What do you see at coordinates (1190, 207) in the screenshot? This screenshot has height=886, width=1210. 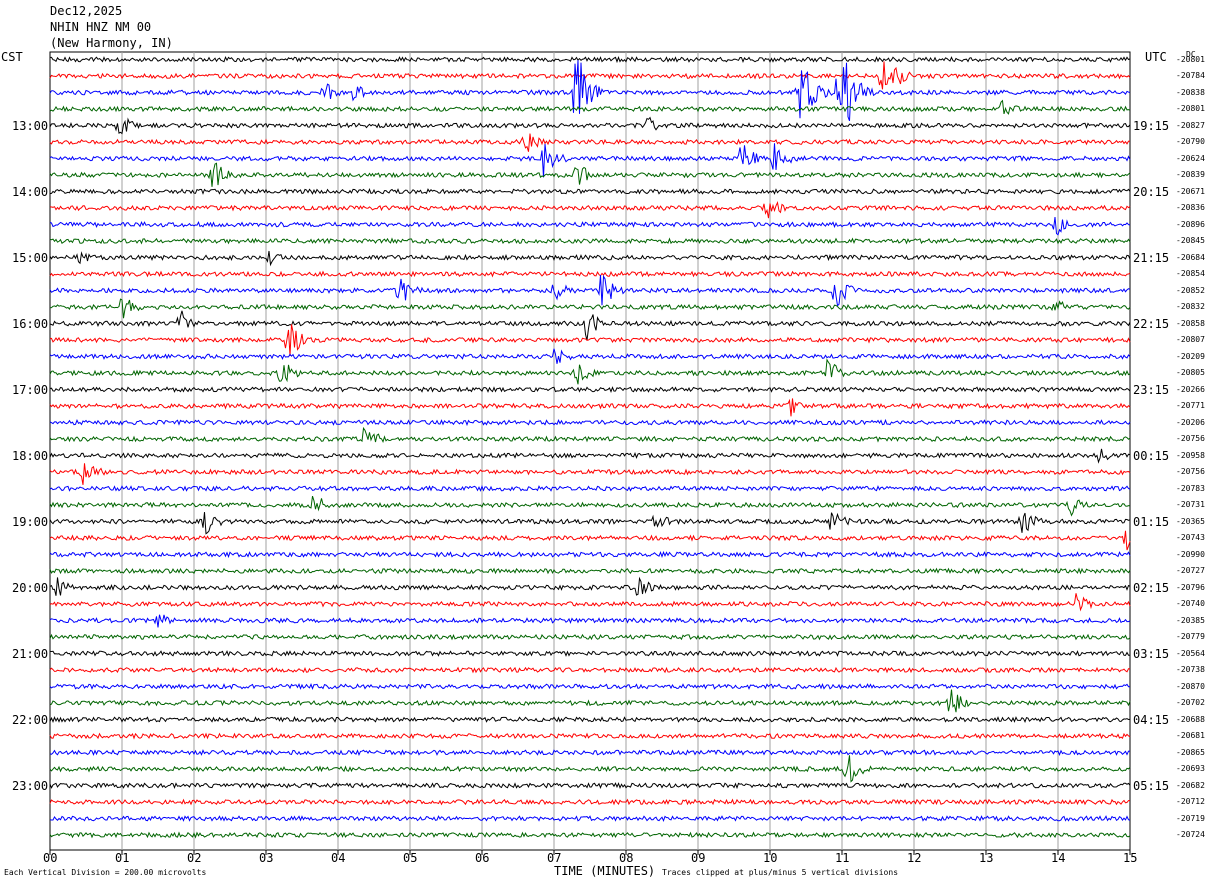 I see `dc-offset-label: -20836` at bounding box center [1190, 207].